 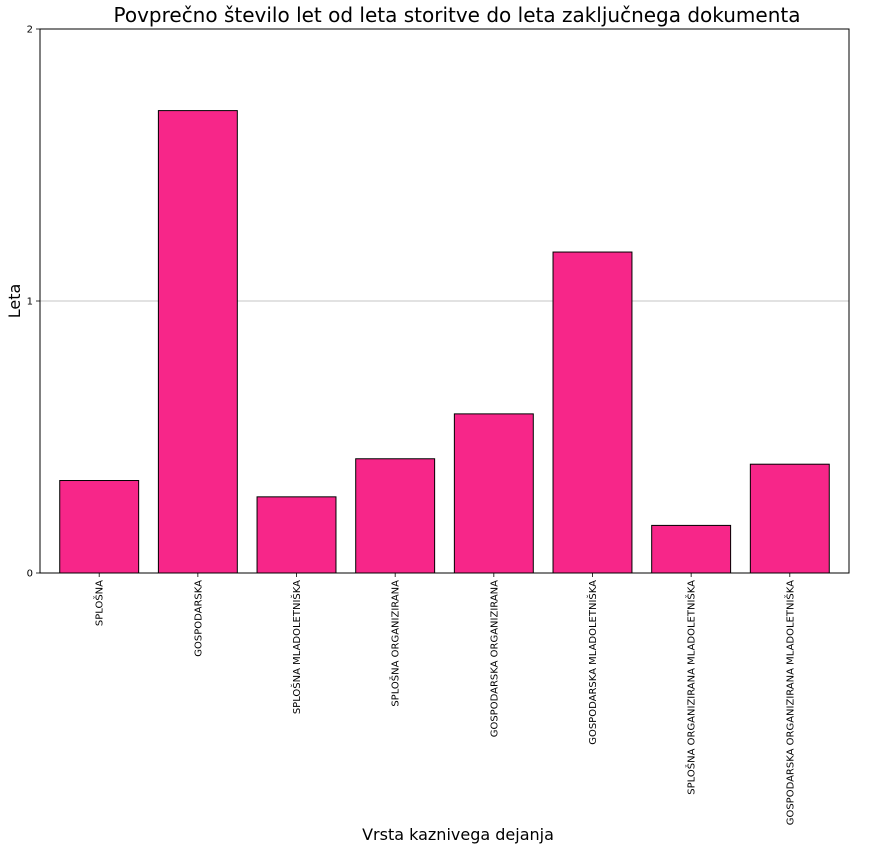 What do you see at coordinates (30, 574) in the screenshot?
I see `y-tick-label: 0` at bounding box center [30, 574].